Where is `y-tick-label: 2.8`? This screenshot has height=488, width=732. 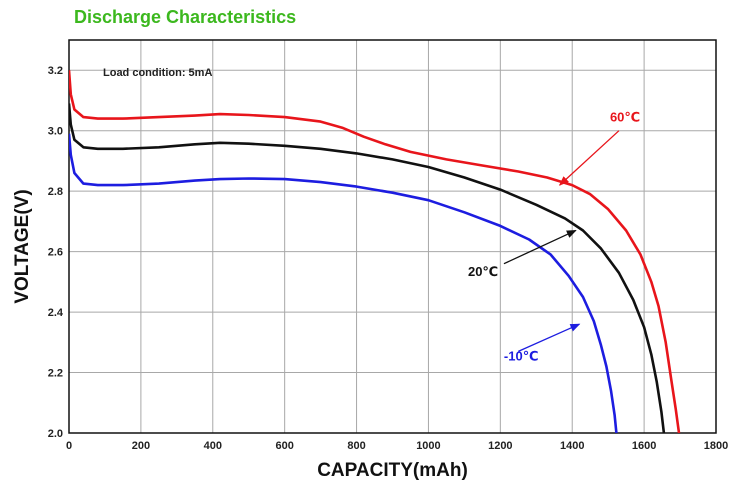 y-tick-label: 2.8 is located at coordinates (55, 192).